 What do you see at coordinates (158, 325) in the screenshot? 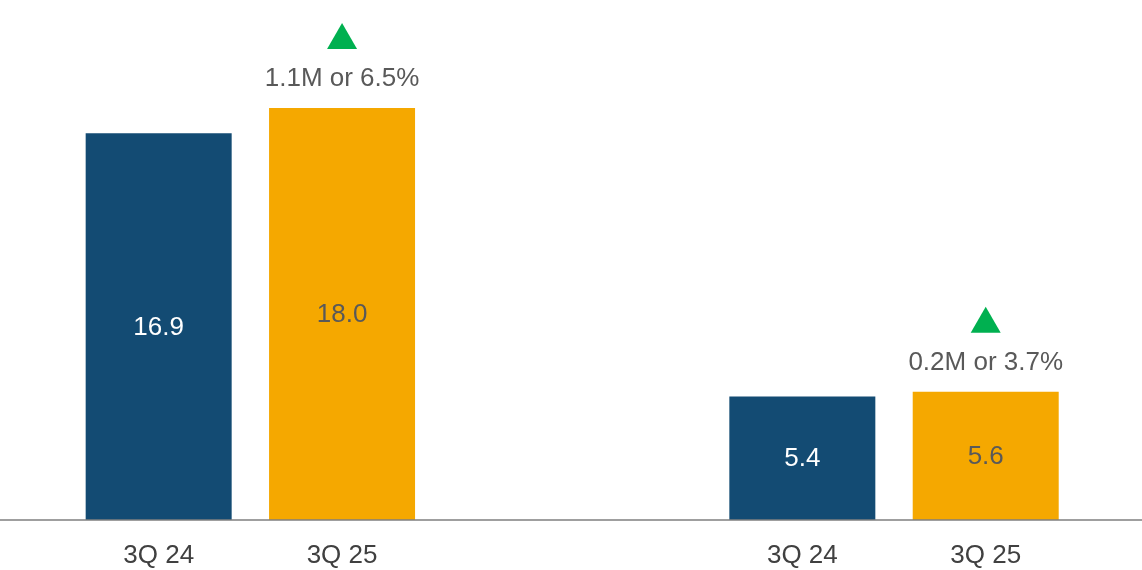
I see `data-label: 16.9` at bounding box center [158, 325].